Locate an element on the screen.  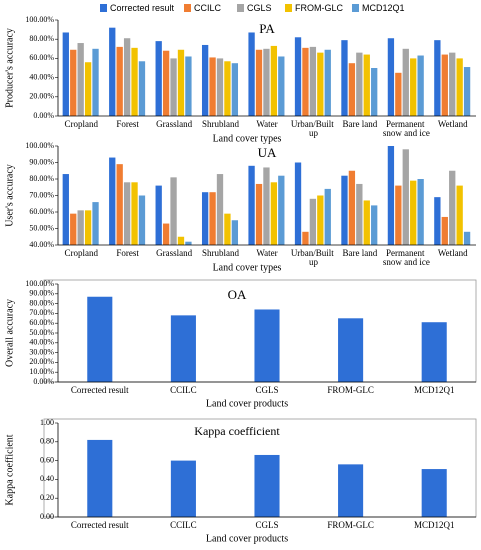
x-axis-label: Land cover products is located at coordinates (247, 403).